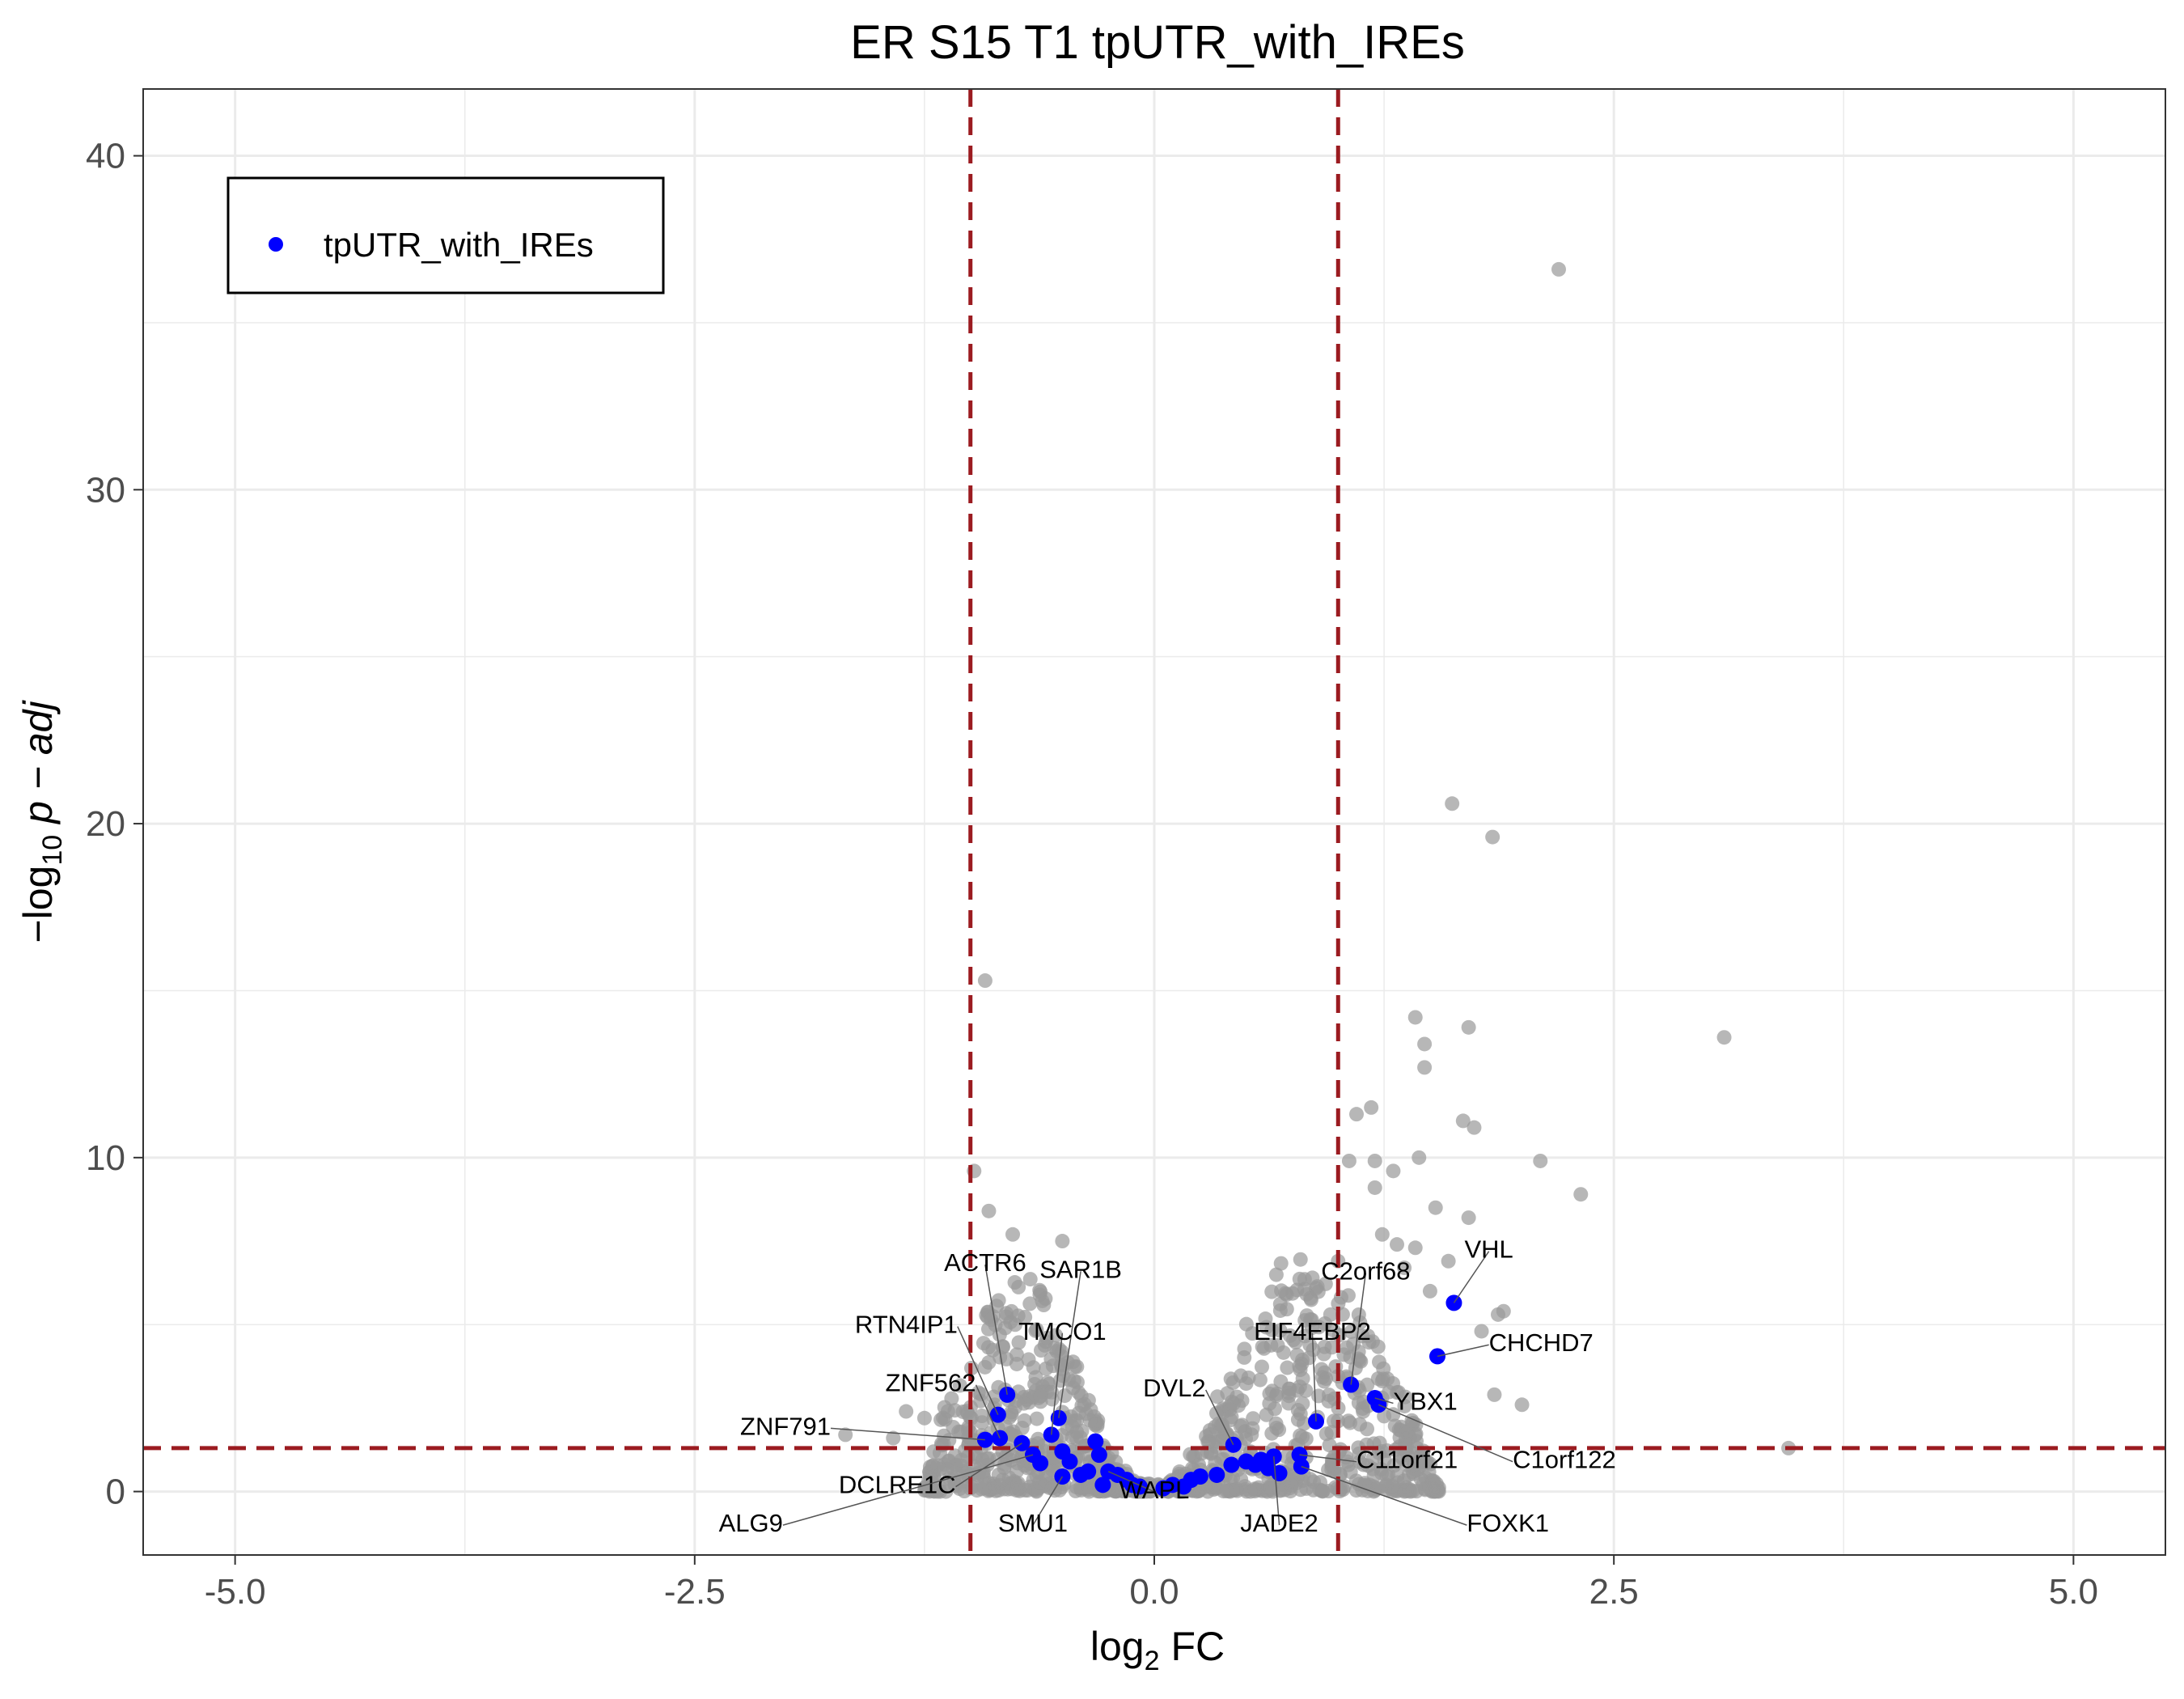 The height and width of the screenshot is (1699, 2184). Describe the element at coordinates (877, 1495) in the screenshot. I see `gene-label-alg9: ALG9` at that location.